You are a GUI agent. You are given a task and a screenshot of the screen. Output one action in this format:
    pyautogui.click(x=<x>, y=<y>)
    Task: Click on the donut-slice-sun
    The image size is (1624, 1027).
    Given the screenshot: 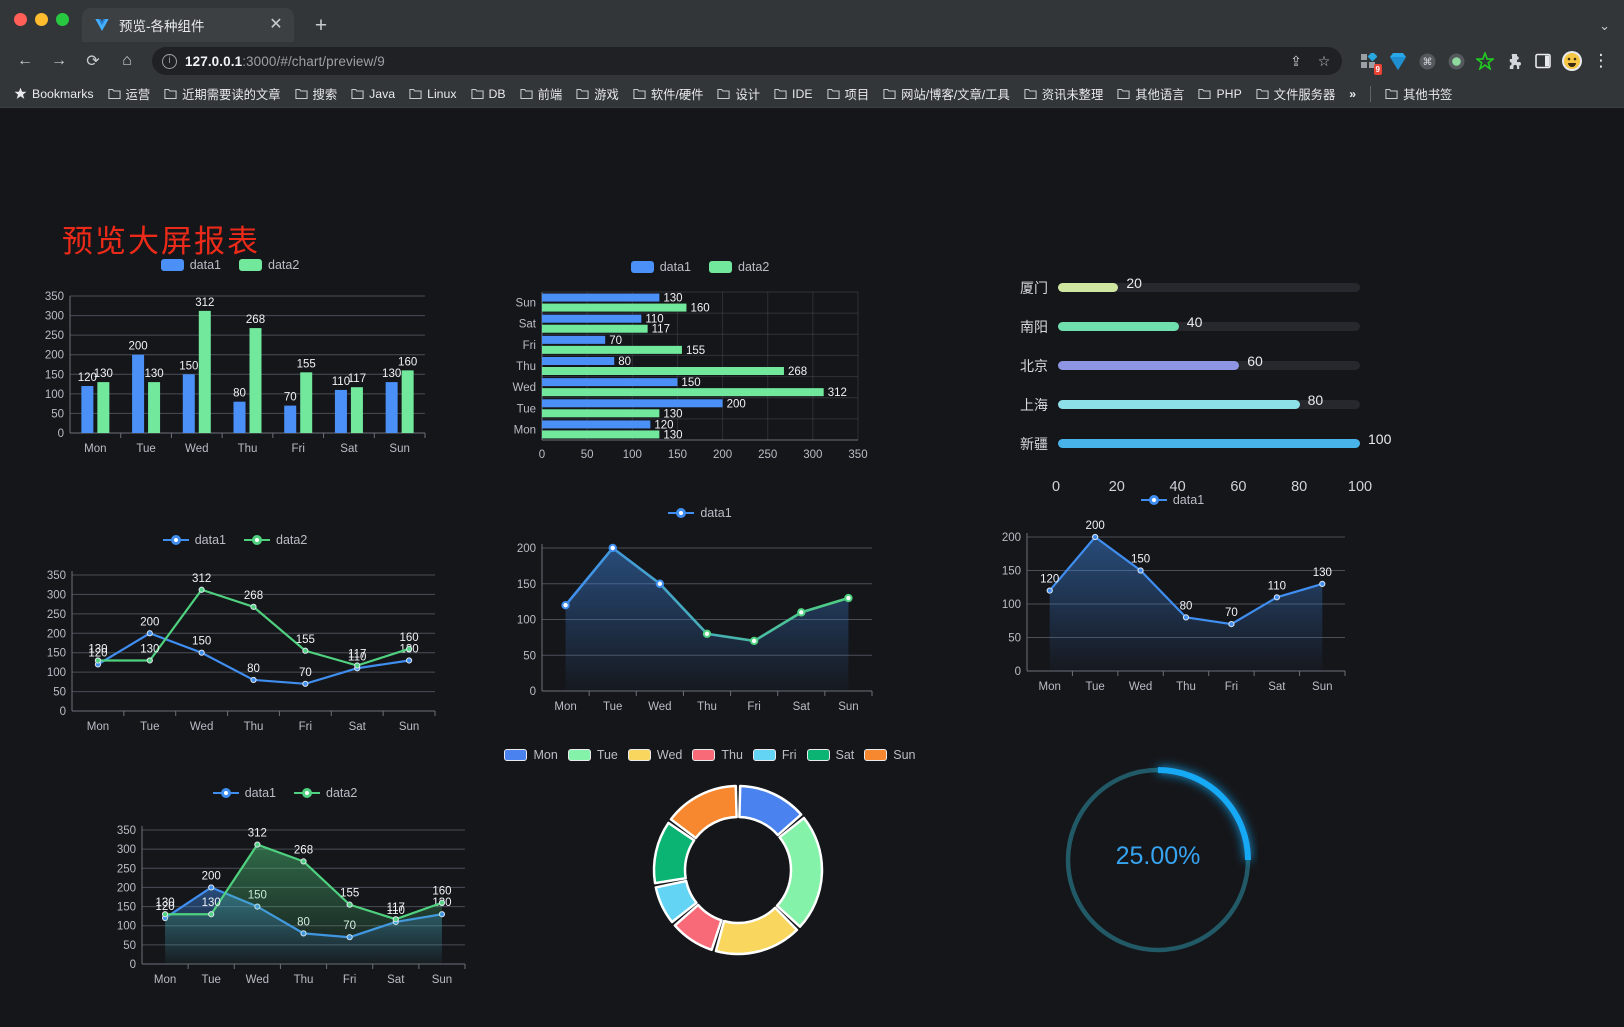 What is the action you would take?
    pyautogui.click(x=703, y=812)
    